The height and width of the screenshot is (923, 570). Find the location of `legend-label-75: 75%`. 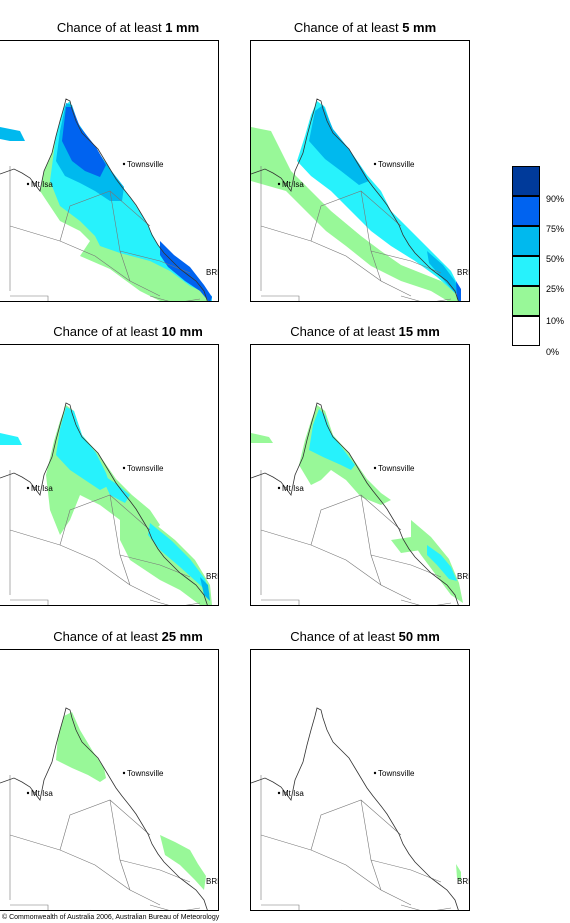

legend-label-75: 75% is located at coordinates (555, 229).